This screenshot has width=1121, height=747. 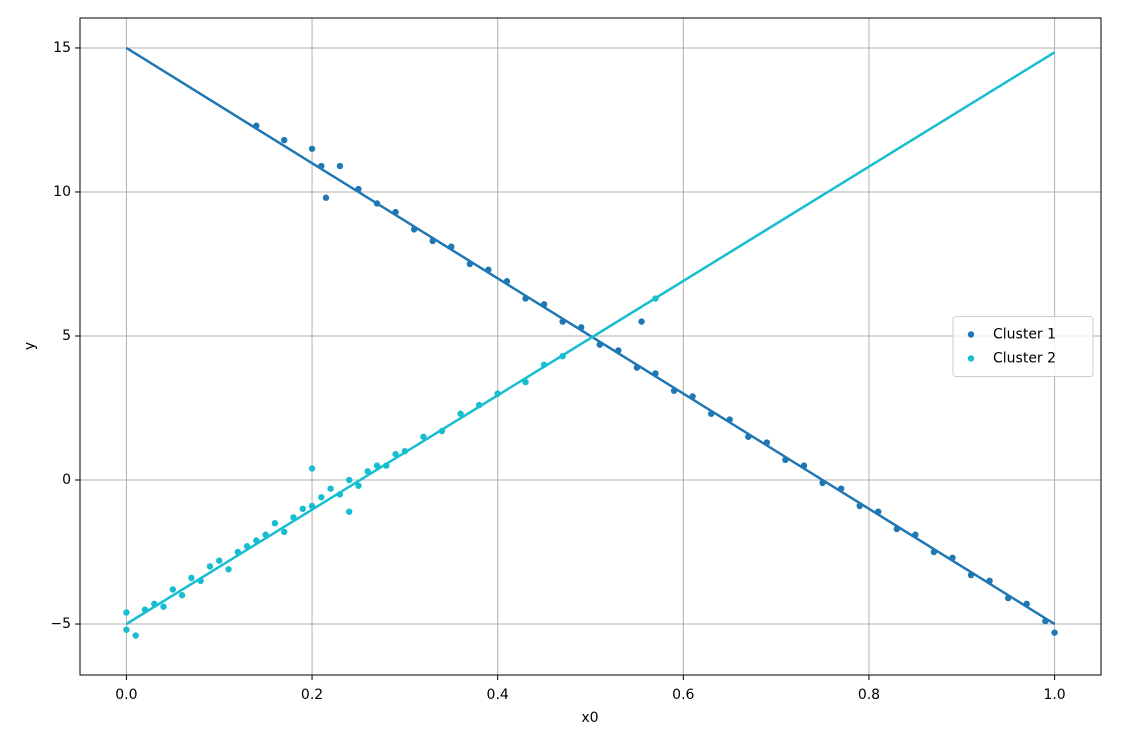 I want to click on x-tick-label: 0.4, so click(x=498, y=695).